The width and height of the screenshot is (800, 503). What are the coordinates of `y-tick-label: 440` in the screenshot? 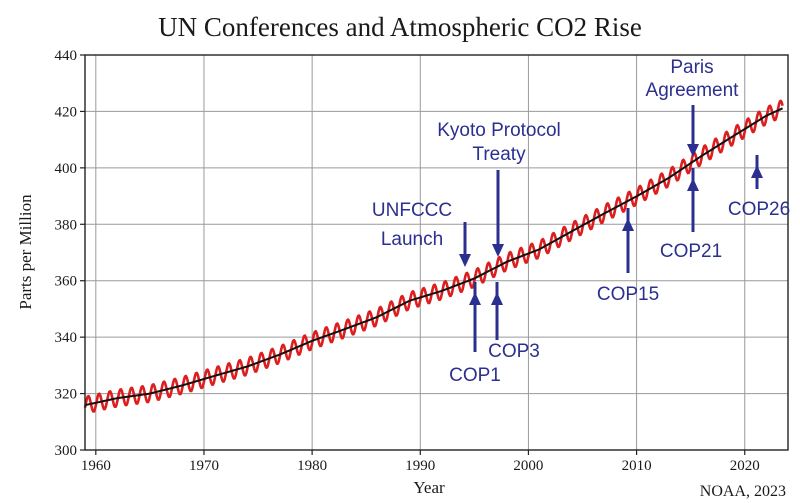 It's located at (66, 56).